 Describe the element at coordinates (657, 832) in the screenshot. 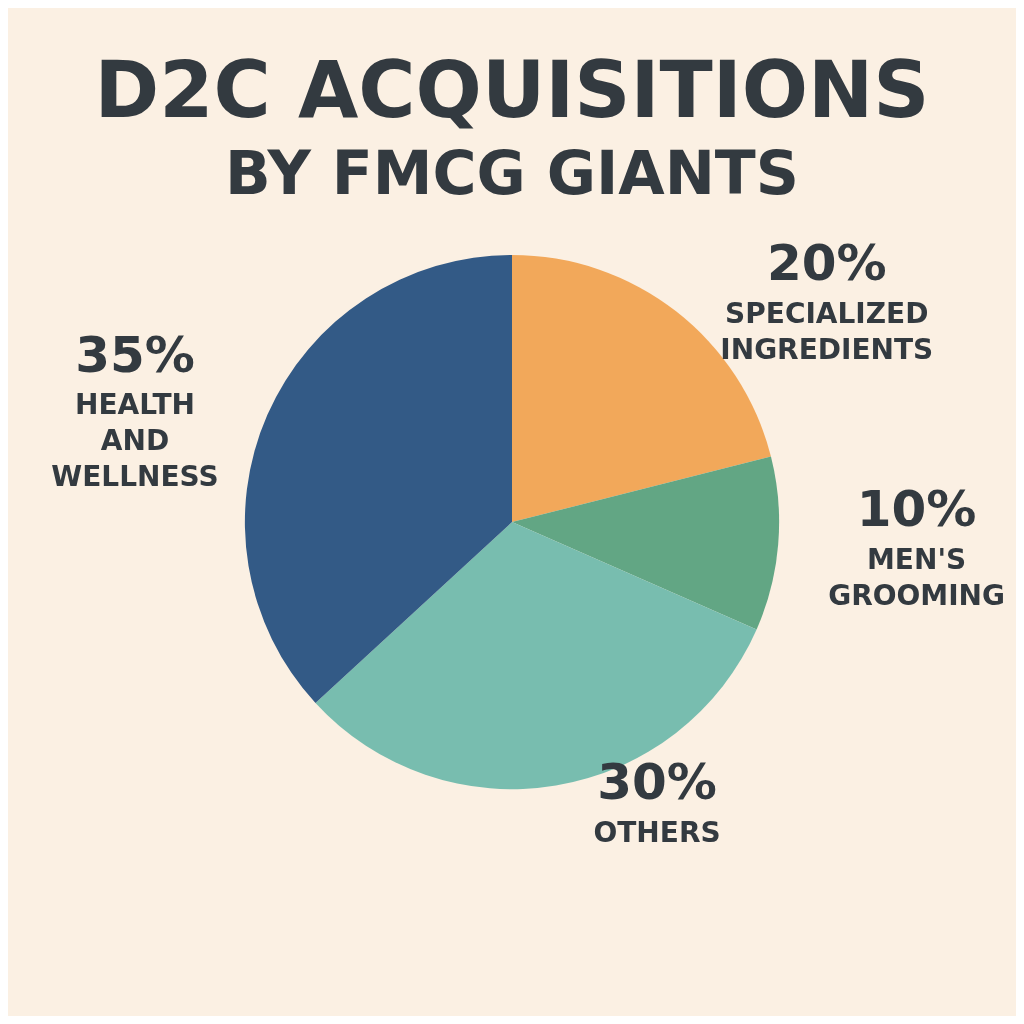

I see `slice-label: OTHERS` at that location.